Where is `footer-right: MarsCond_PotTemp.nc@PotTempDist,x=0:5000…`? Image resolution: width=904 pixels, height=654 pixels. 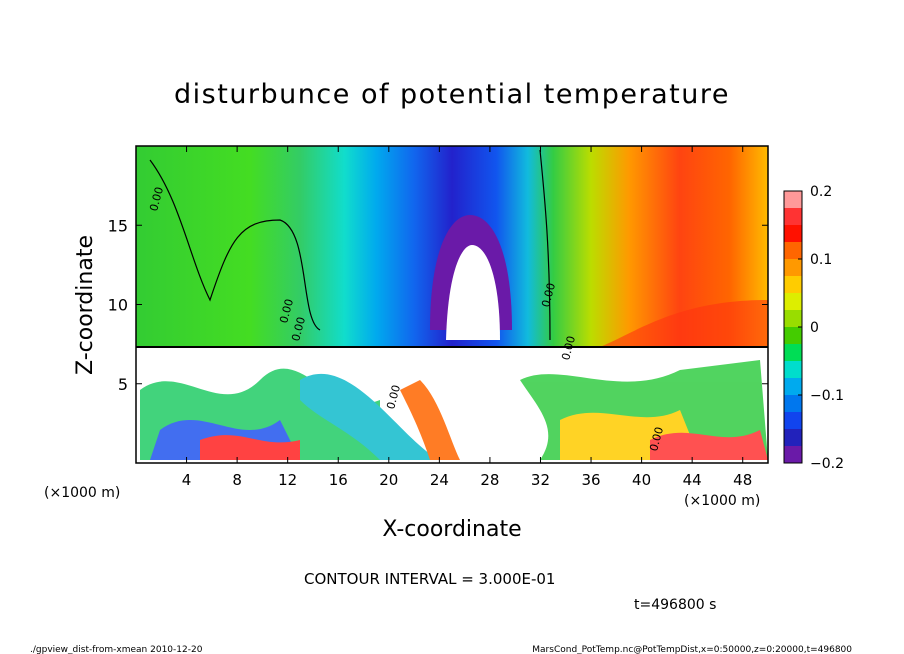 footer-right: MarsCond_PotTemp.nc@PotTempDist,x=0:5000… is located at coordinates (692, 649).